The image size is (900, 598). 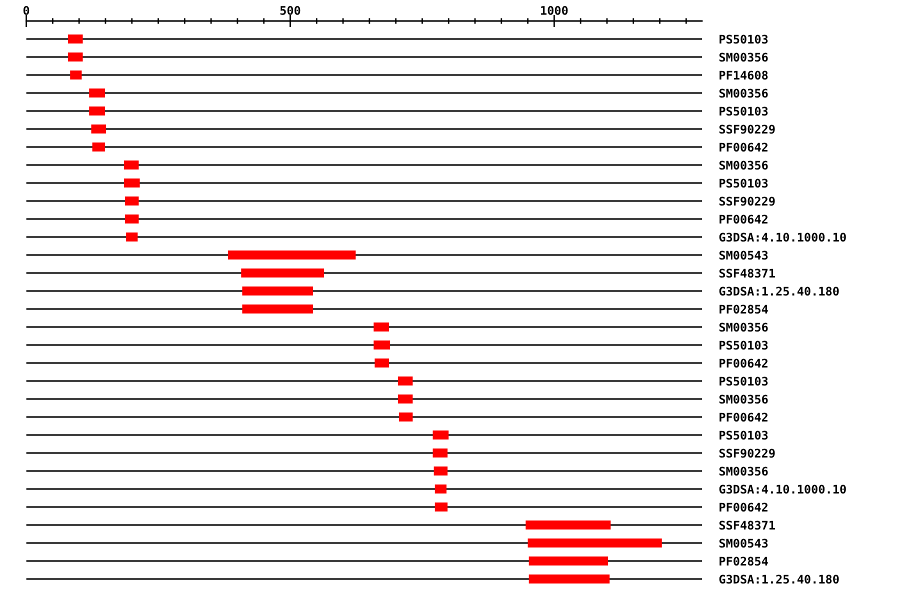 What do you see at coordinates (554, 10) in the screenshot?
I see `x-tick-label: 1000` at bounding box center [554, 10].